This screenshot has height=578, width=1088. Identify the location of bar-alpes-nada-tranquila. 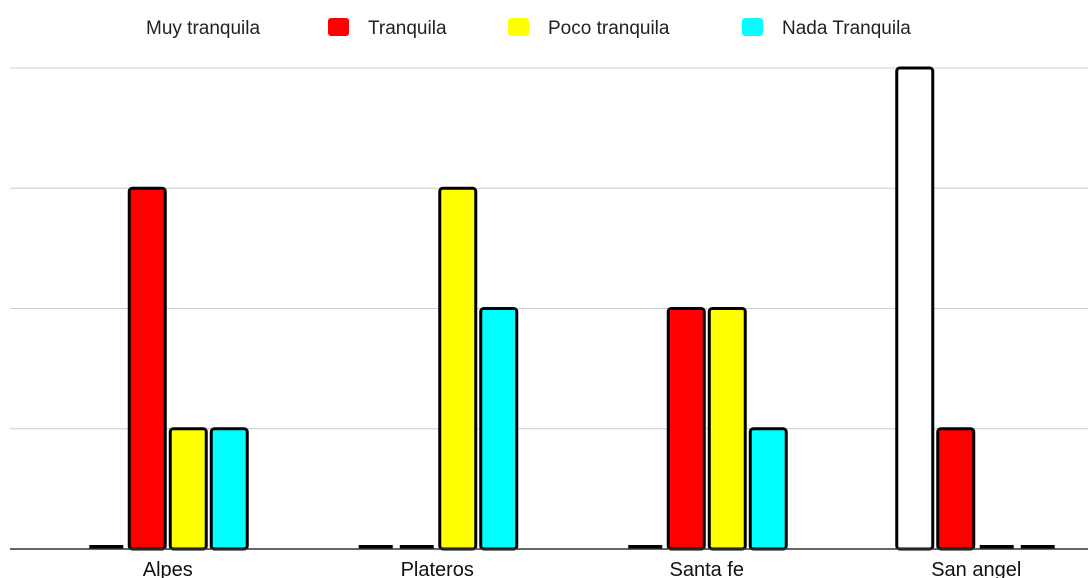
(229, 489).